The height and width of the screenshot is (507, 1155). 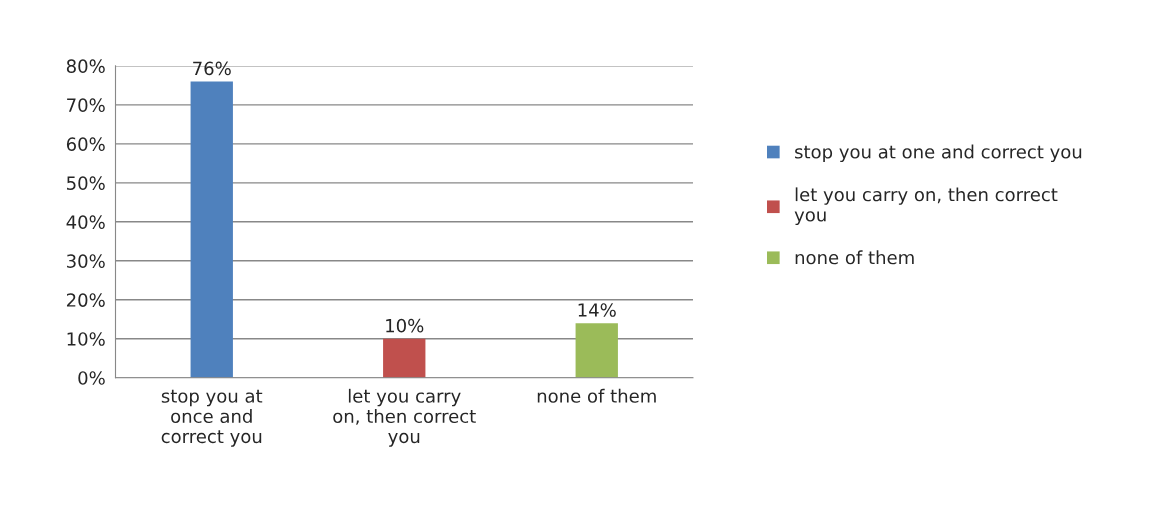 I want to click on legend-label: none of them, so click(x=854, y=257).